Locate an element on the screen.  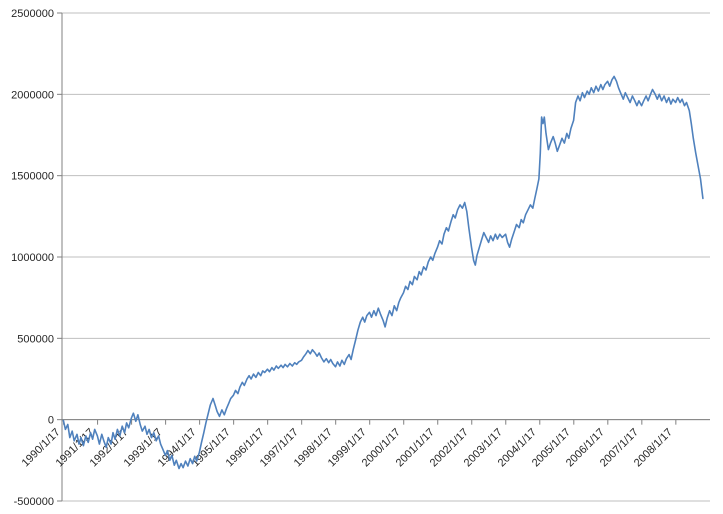
y-axis-label: 1000000 is located at coordinates (32, 258).